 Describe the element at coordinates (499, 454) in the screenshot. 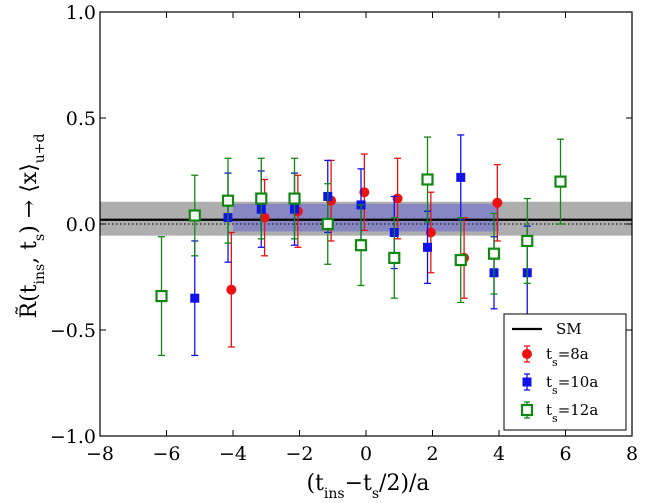

I see `x-tick-label: 4` at that location.